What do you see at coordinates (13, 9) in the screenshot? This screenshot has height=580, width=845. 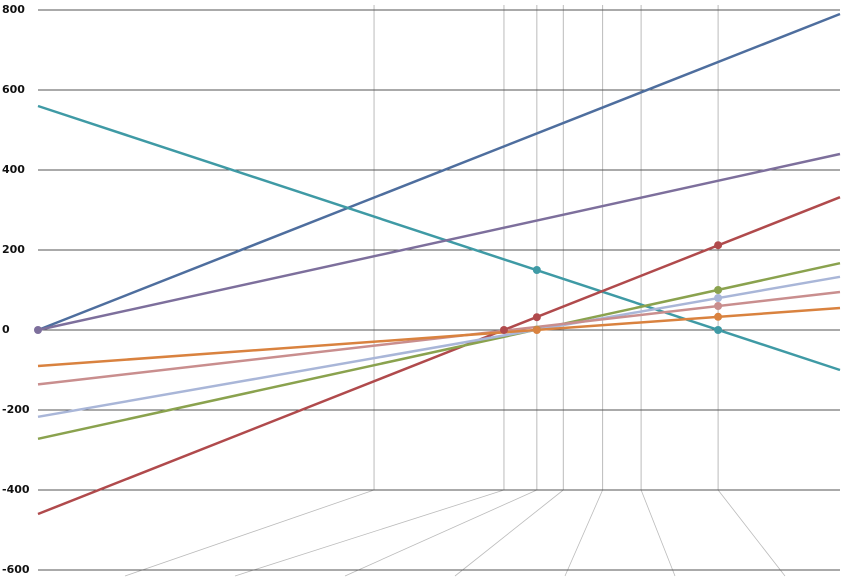 I see `y-tick-label: 800` at bounding box center [13, 9].